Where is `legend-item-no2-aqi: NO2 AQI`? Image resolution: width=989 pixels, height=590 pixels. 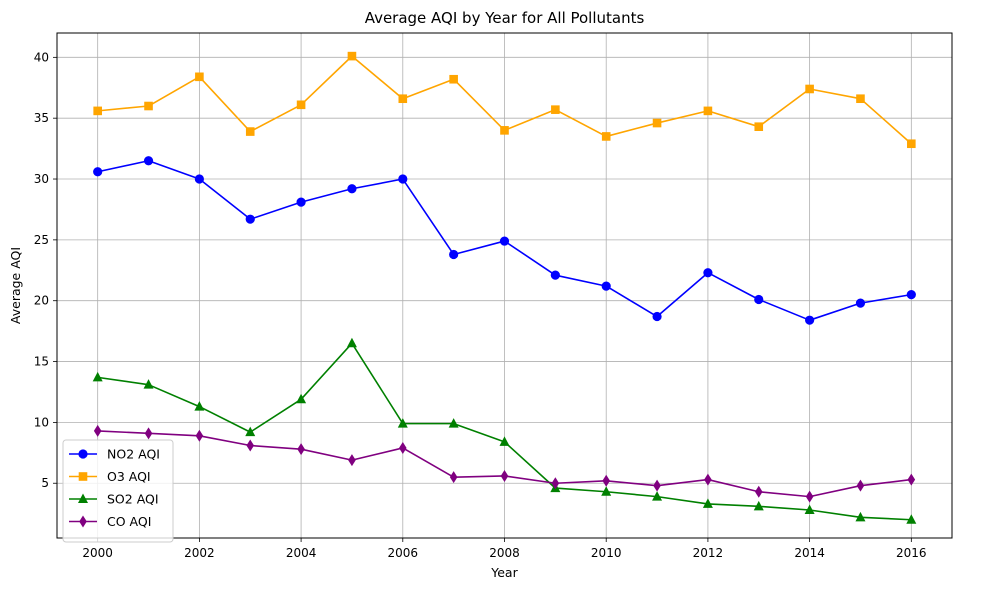
legend-item-no2-aqi: NO2 AQI is located at coordinates (114, 454).